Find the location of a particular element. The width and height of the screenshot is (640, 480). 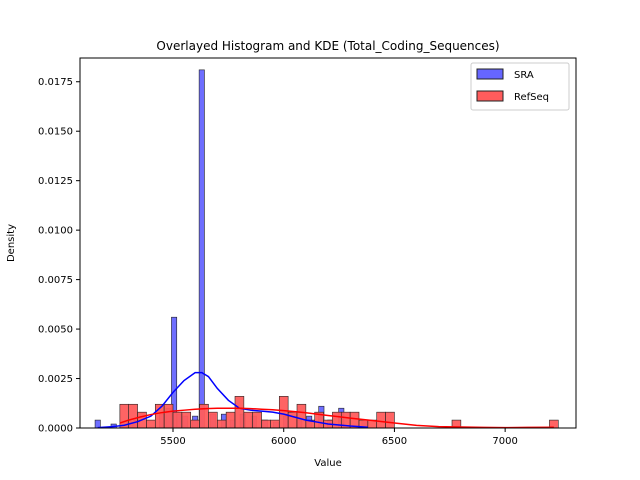

refseq-bars is located at coordinates (339, 412).